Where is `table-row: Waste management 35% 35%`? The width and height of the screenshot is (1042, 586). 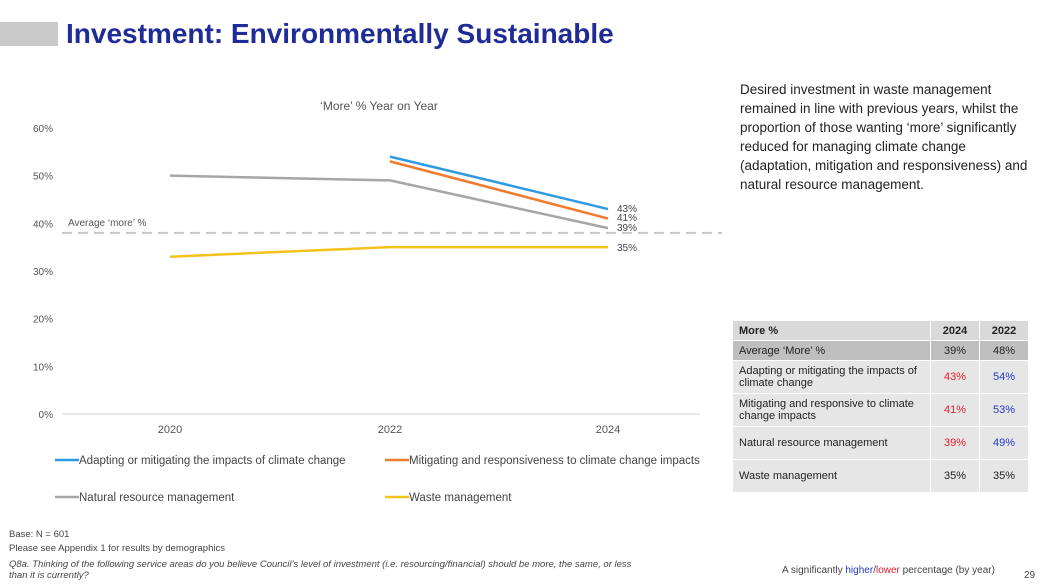 table-row: Waste management 35% 35% is located at coordinates (880, 476).